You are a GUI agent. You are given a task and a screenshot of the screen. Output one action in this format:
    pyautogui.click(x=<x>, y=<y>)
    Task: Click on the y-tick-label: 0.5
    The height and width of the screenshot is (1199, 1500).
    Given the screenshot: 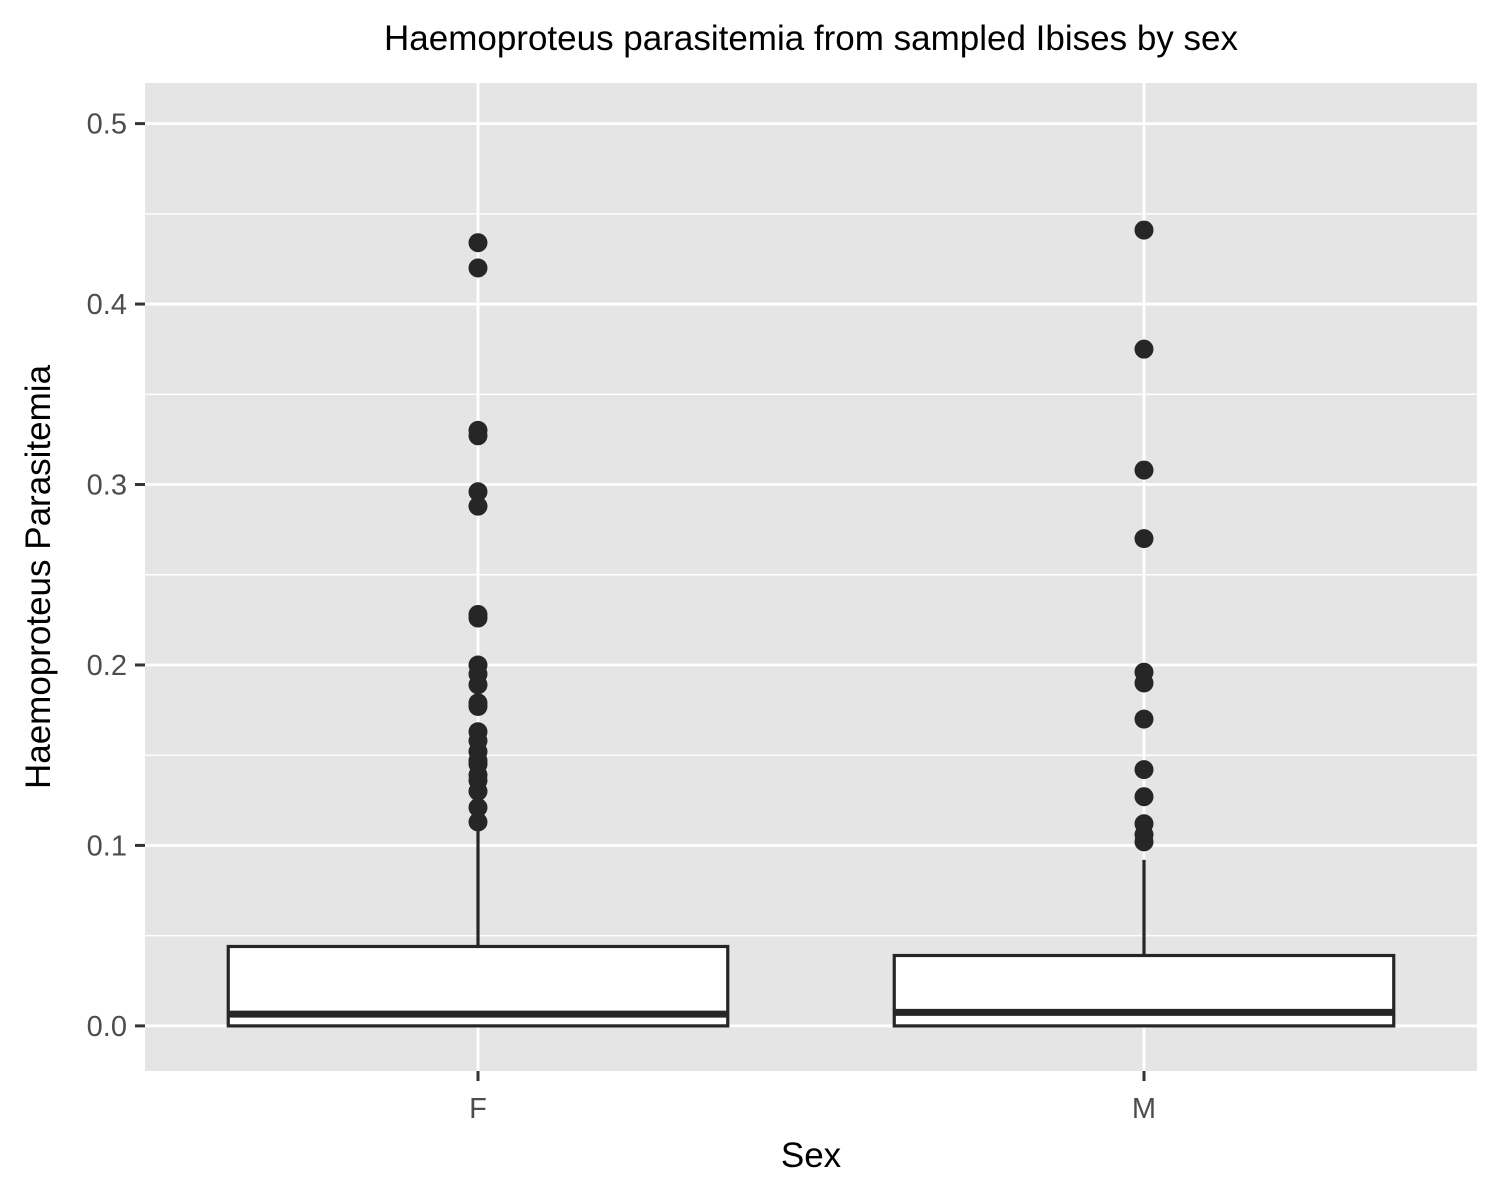 What is the action you would take?
    pyautogui.click(x=107, y=125)
    